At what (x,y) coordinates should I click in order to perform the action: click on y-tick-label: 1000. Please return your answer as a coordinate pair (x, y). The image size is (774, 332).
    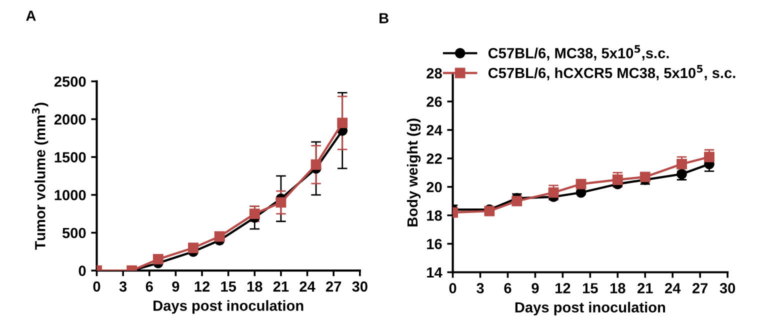
    Looking at the image, I should click on (70, 195).